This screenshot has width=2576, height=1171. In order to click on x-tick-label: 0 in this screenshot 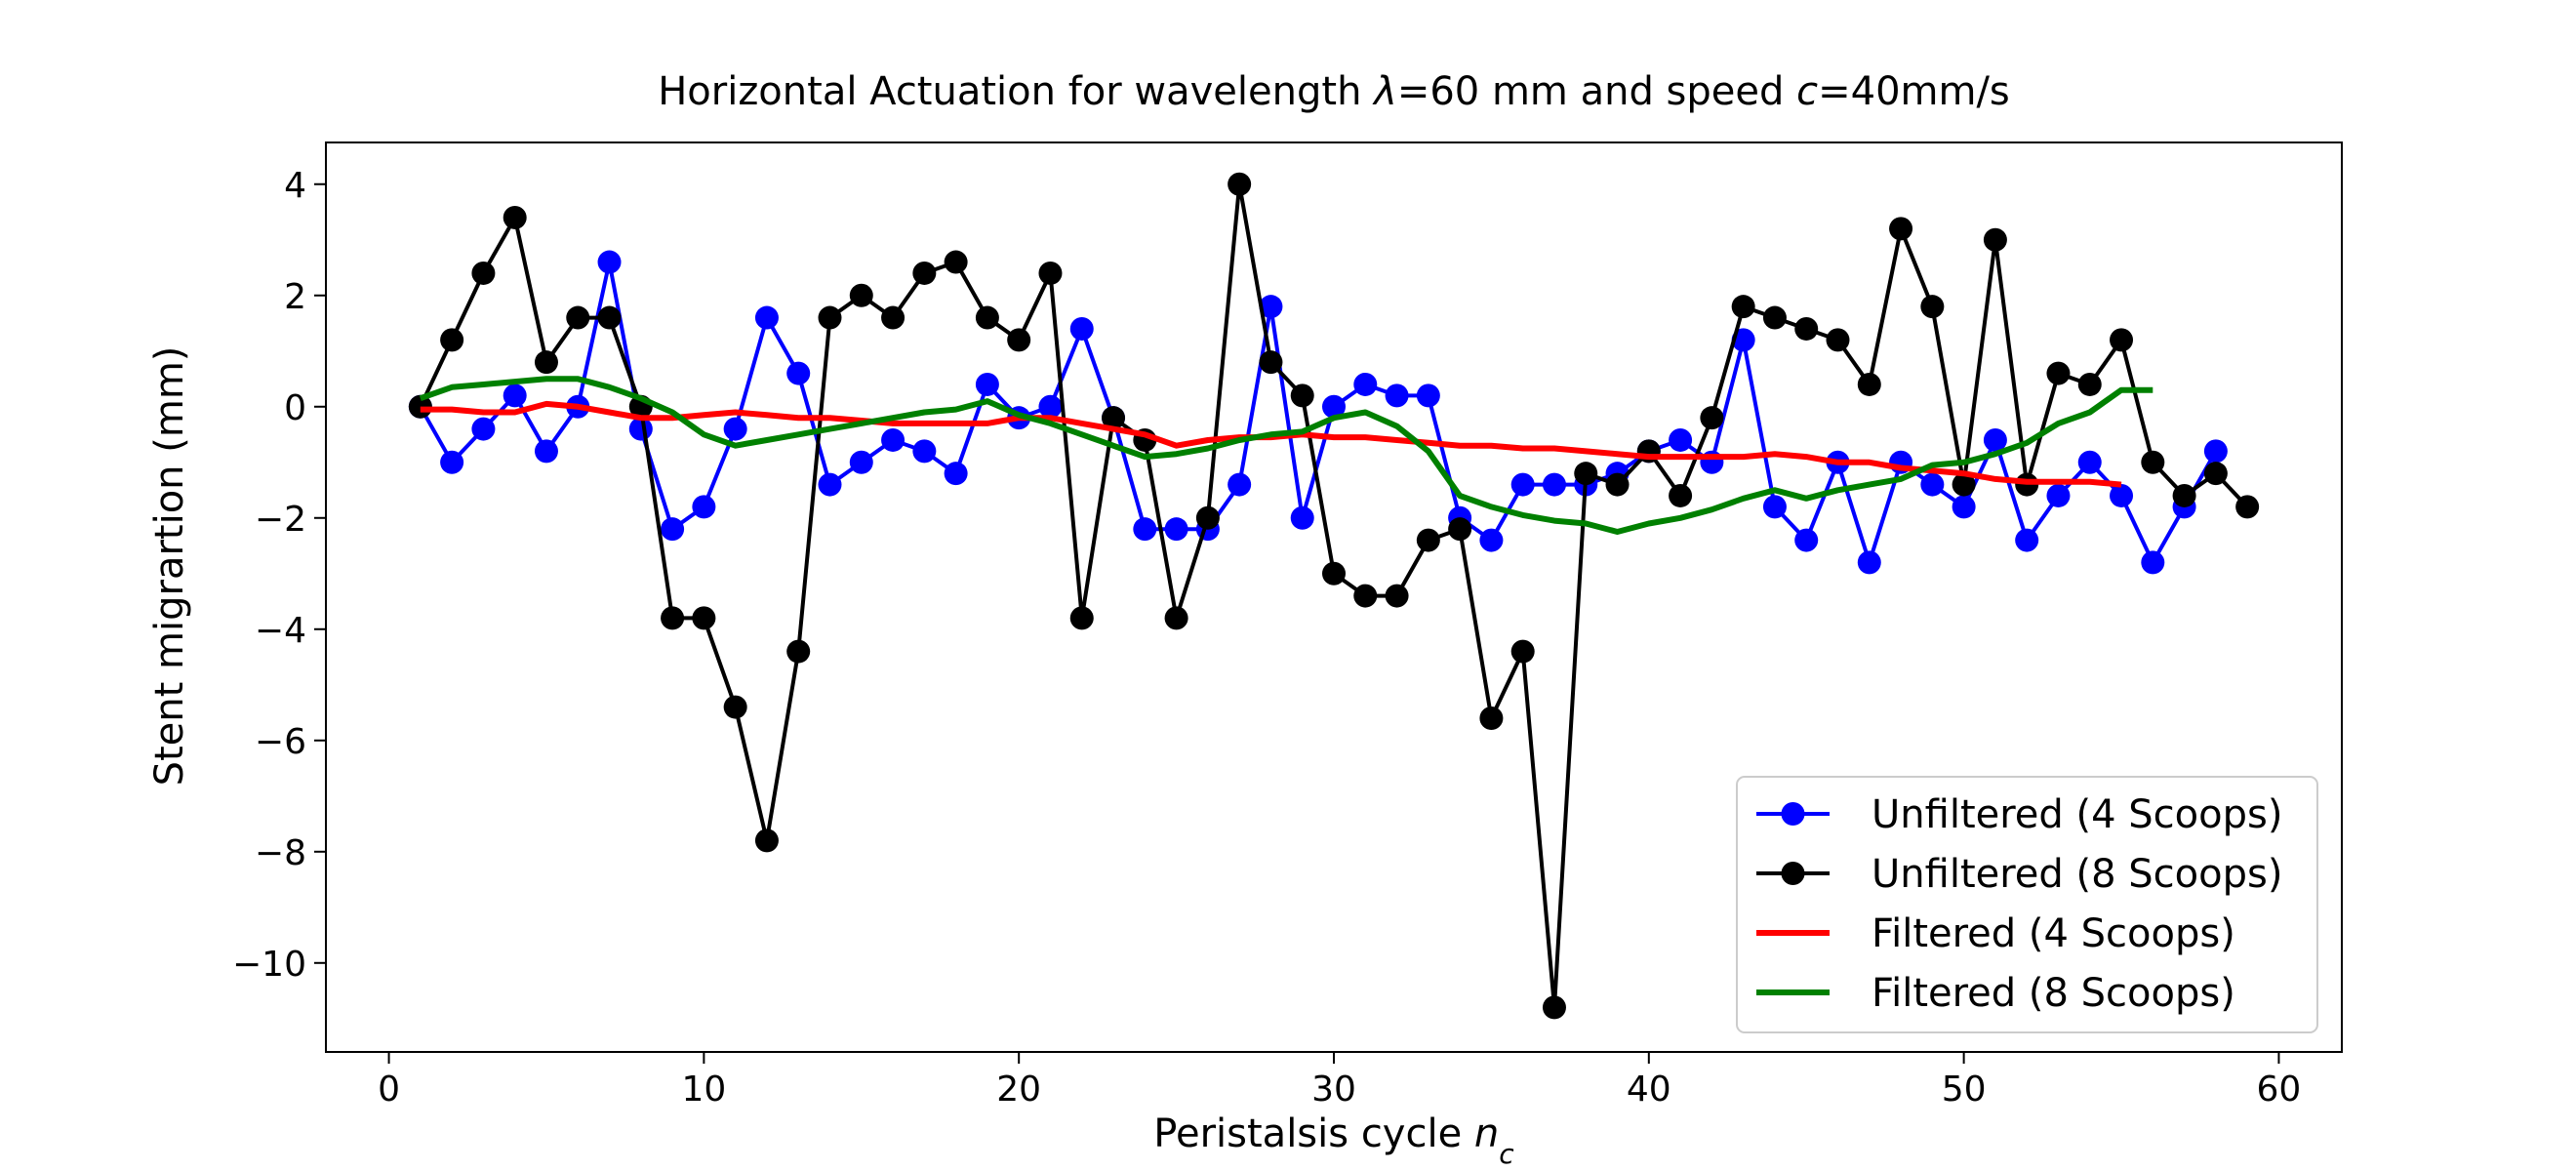, I will do `click(389, 1090)`.